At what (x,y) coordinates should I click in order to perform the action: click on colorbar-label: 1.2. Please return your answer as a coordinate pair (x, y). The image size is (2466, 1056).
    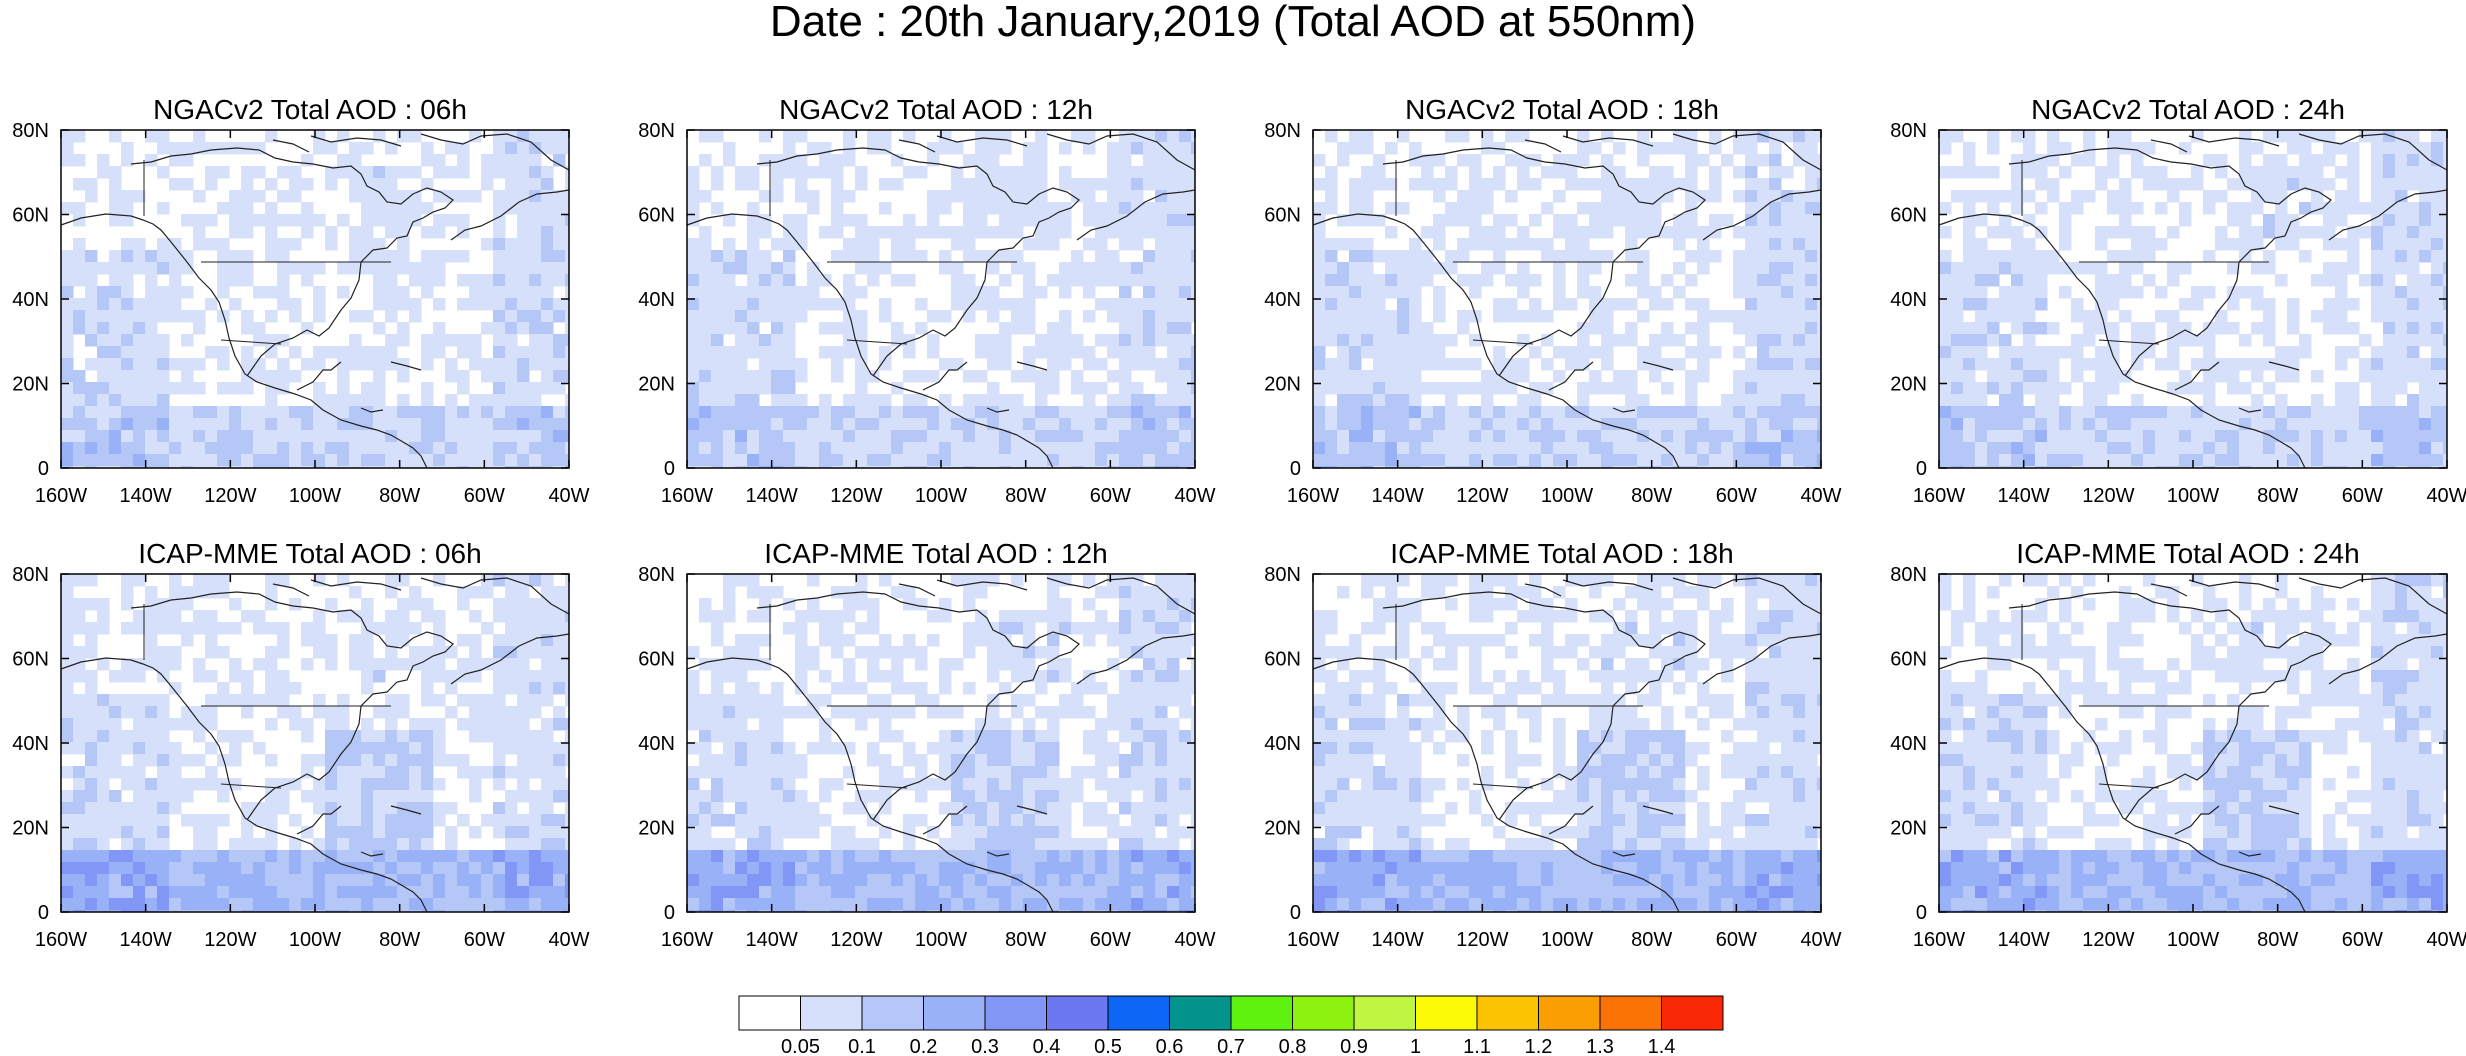
    Looking at the image, I should click on (1539, 1046).